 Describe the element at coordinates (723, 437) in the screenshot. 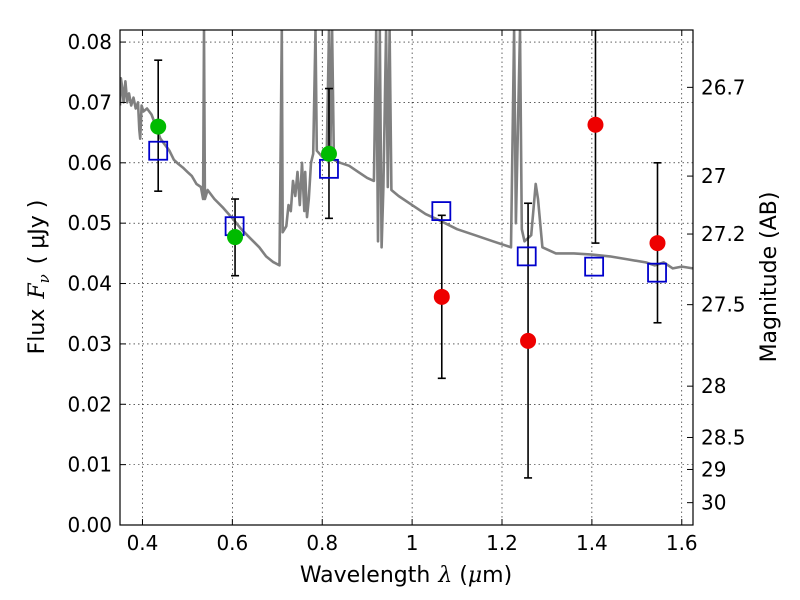

I see `y2-tick-label: 28.5` at that location.